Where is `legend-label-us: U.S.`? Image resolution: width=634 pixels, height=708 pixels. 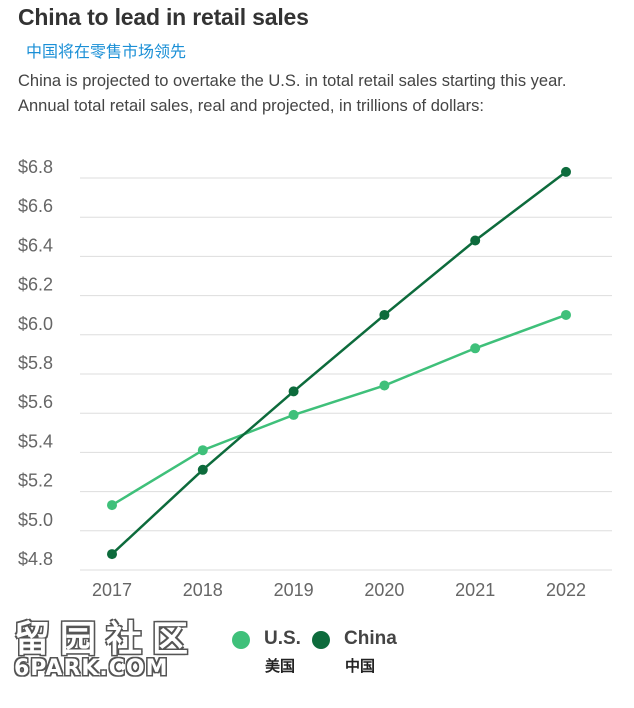 legend-label-us: U.S. is located at coordinates (282, 638).